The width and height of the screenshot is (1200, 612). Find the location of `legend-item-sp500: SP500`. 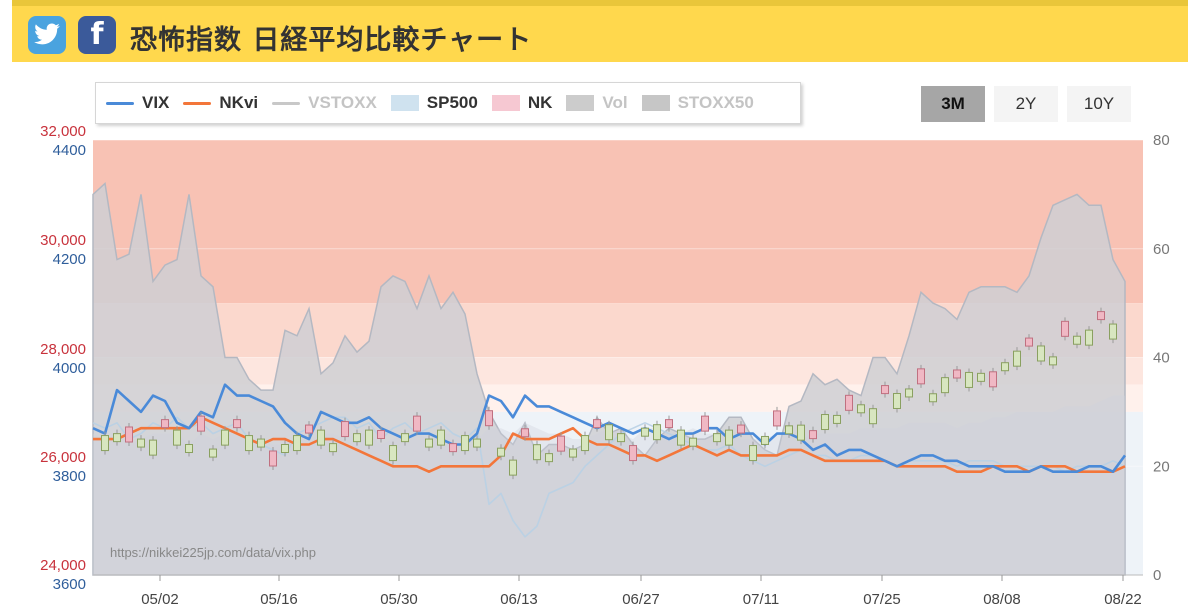

legend-item-sp500: SP500 is located at coordinates (434, 103).